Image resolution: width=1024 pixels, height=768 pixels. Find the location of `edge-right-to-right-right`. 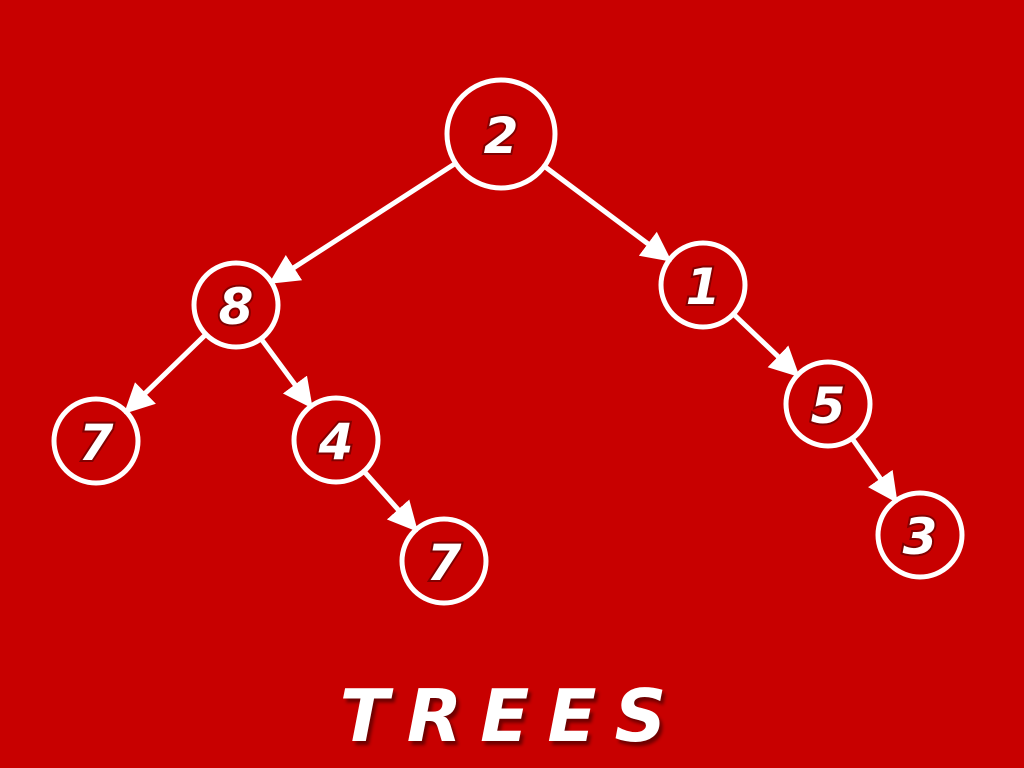

edge-right-to-right-right is located at coordinates (765, 344).